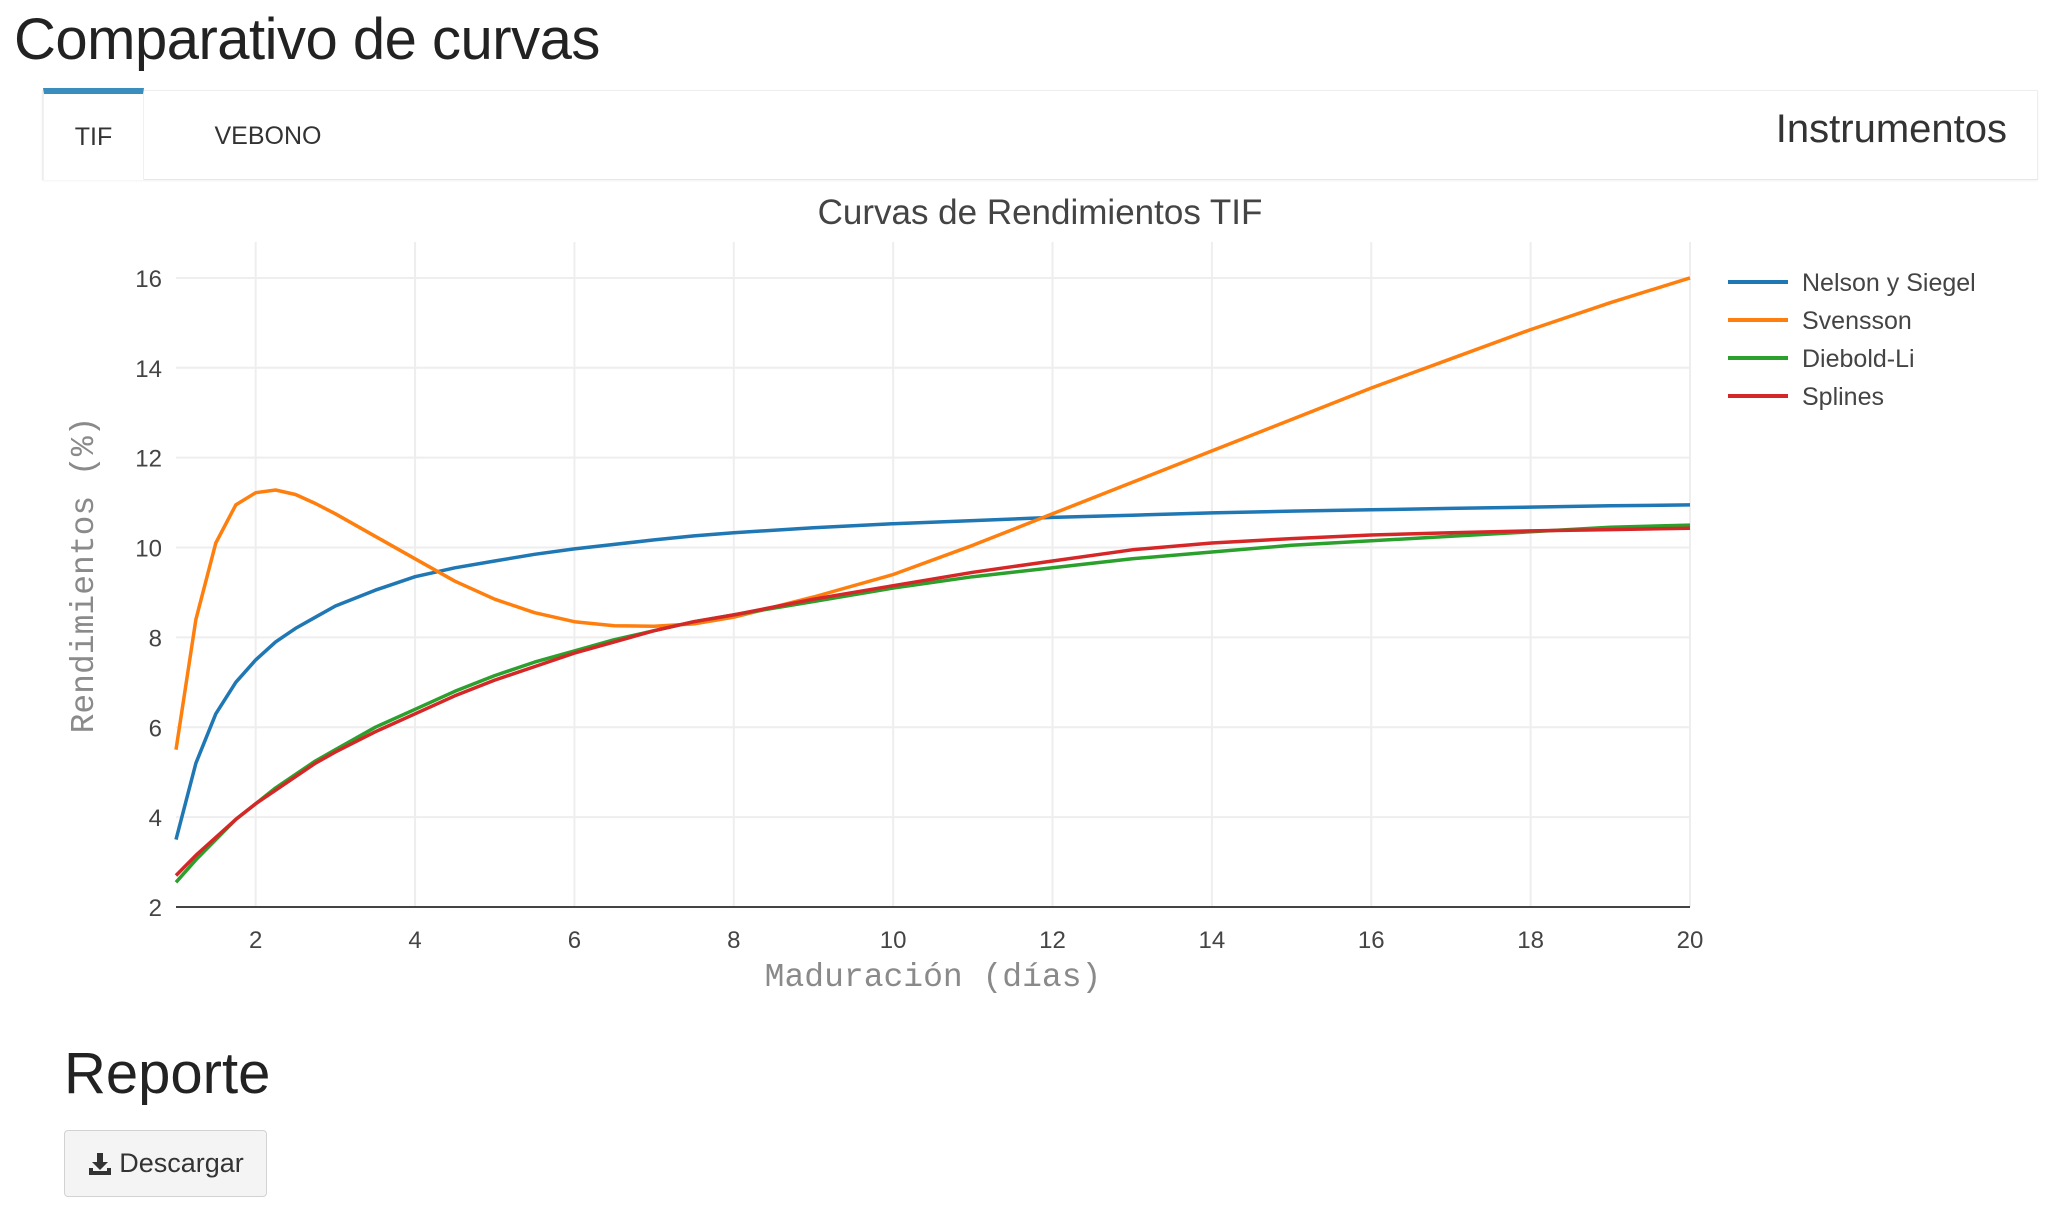 This screenshot has width=2049, height=1227. What do you see at coordinates (733, 940) in the screenshot?
I see `x-tick-label: 8` at bounding box center [733, 940].